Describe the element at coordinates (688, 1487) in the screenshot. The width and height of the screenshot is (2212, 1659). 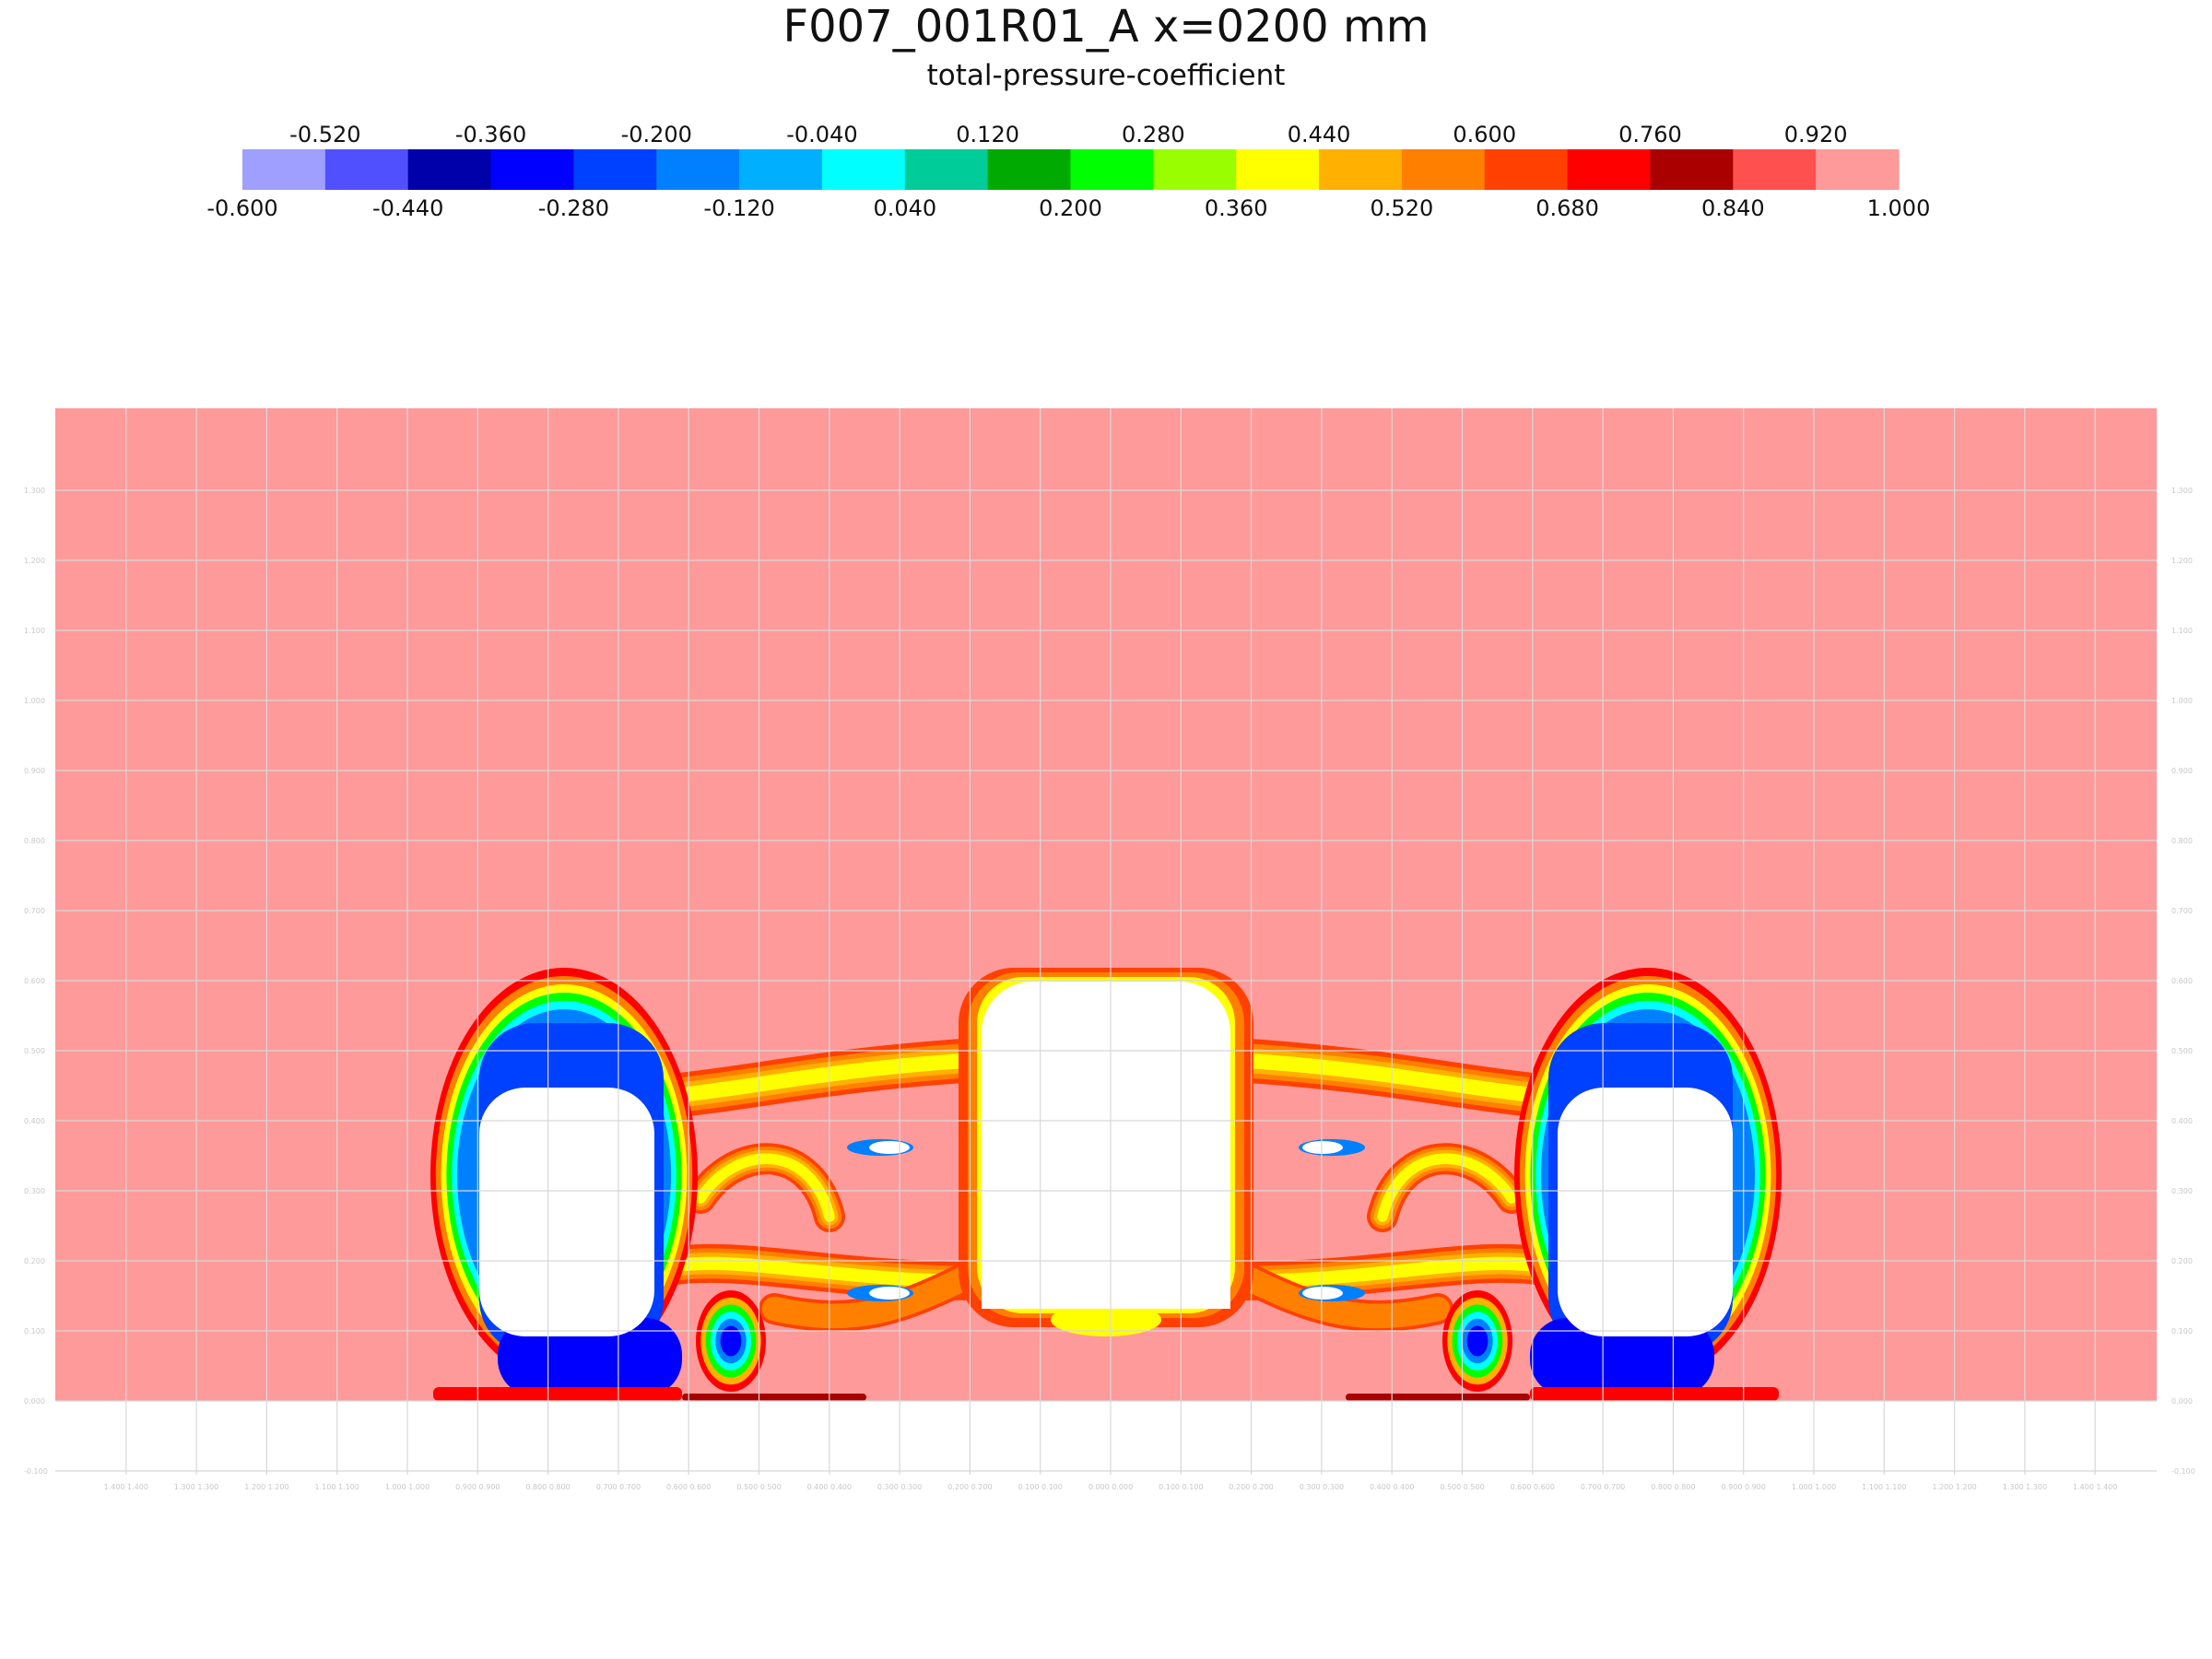
I see `x-tick-label: 0.600 0.600` at that location.